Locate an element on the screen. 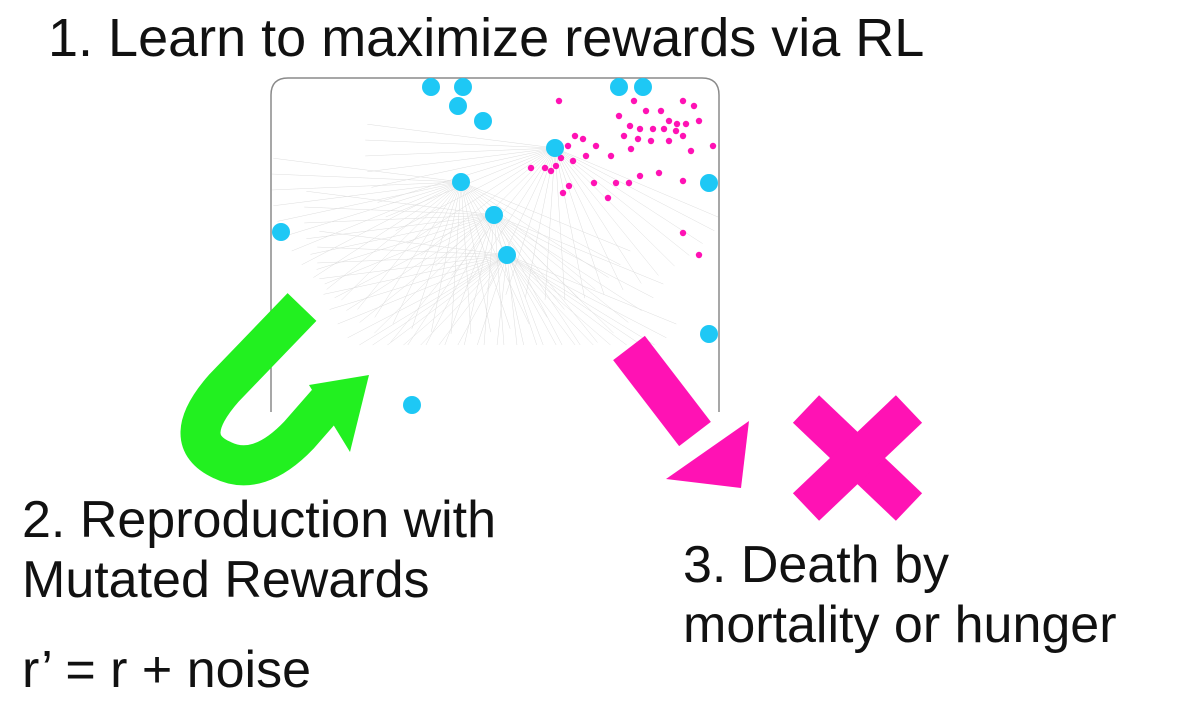 The image size is (1204, 703). death-arrow-icon is located at coordinates (662, 391).